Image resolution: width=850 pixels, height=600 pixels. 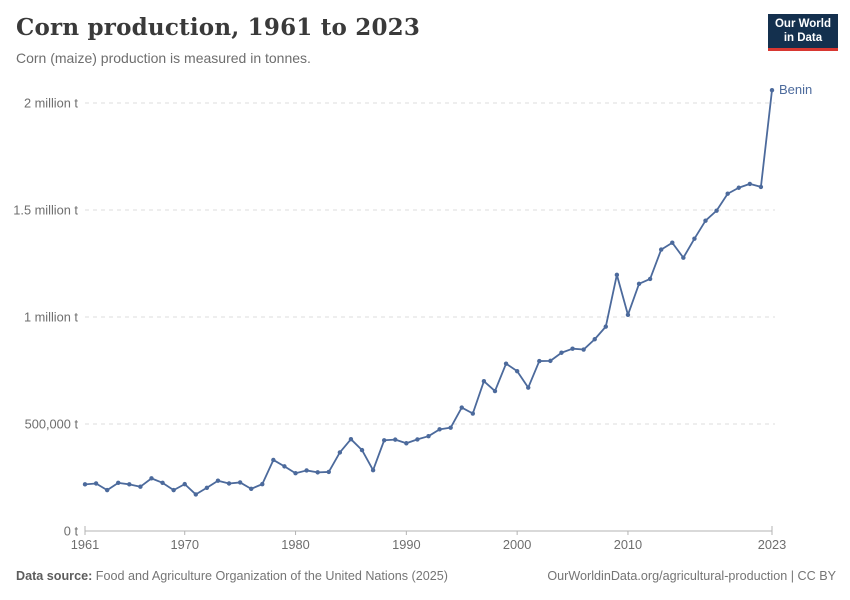 What do you see at coordinates (85, 544) in the screenshot?
I see `x-axis-tick-label: 1961` at bounding box center [85, 544].